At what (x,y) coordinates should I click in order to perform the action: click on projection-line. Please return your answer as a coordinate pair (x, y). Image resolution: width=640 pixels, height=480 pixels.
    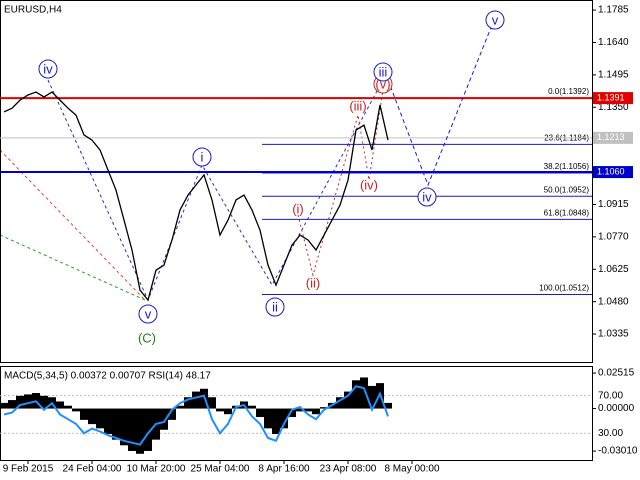
    Looking at the image, I should click on (440, 105).